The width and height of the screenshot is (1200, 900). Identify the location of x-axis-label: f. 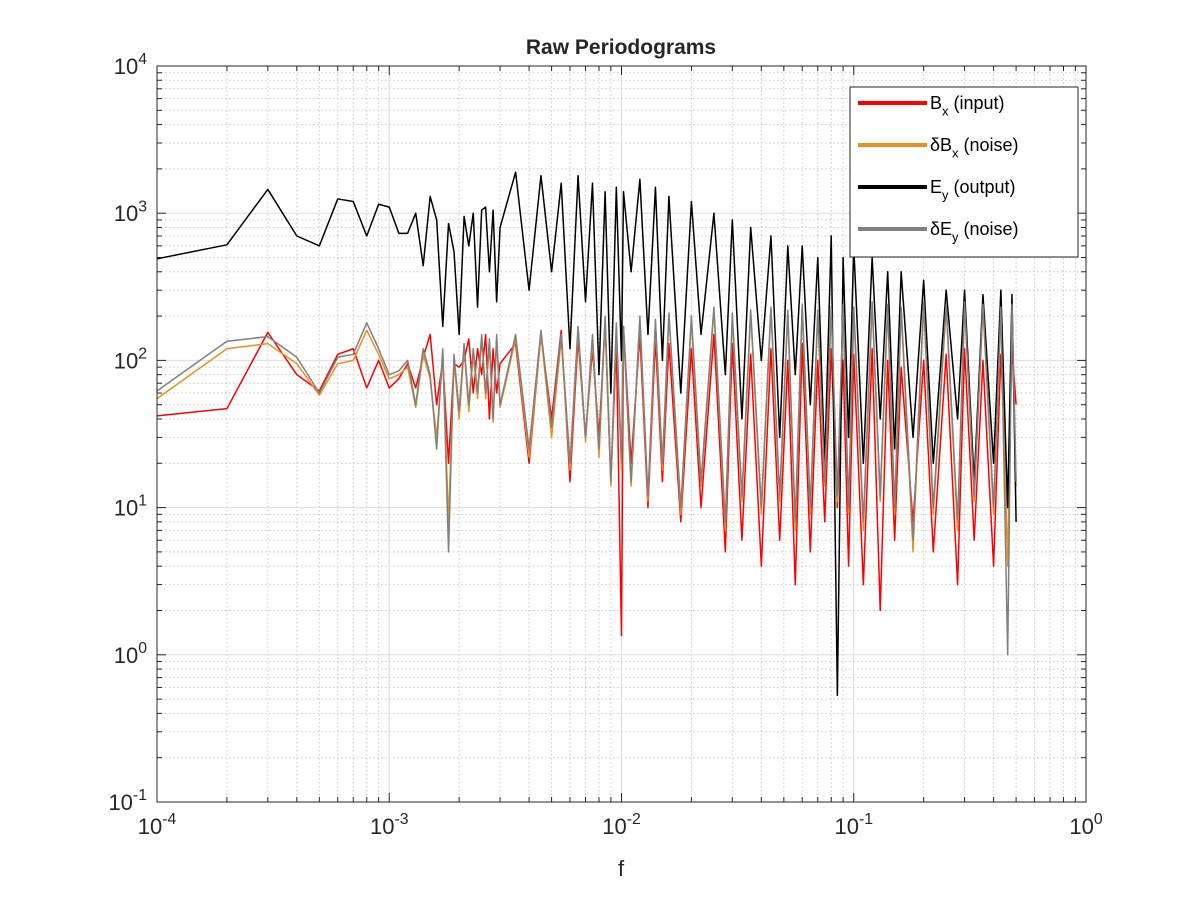
(621, 868).